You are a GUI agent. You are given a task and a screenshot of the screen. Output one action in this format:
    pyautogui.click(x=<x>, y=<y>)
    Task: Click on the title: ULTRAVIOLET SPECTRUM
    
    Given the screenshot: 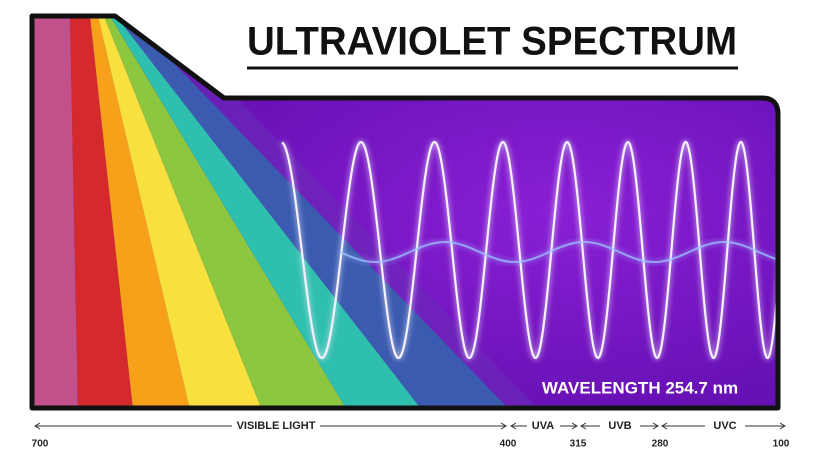 What is the action you would take?
    pyautogui.click(x=492, y=42)
    